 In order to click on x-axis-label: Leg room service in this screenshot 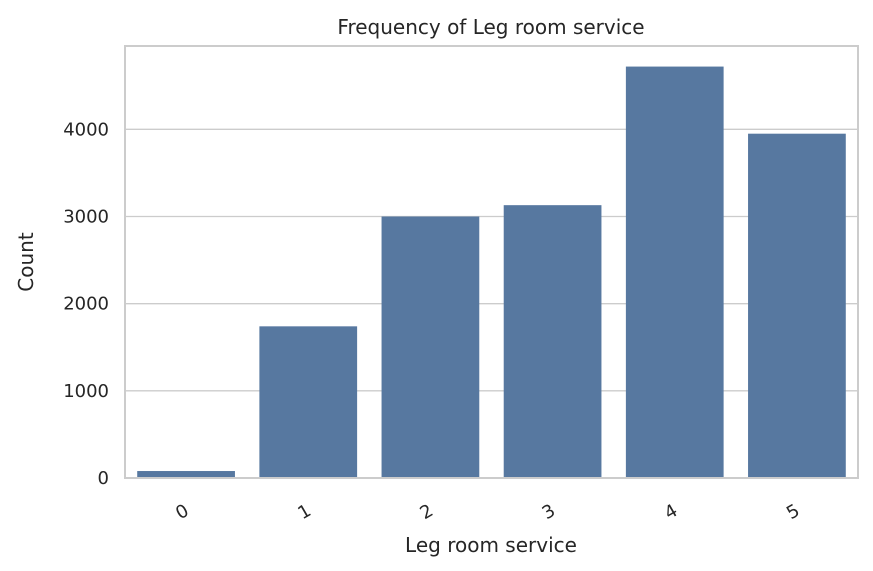, I will do `click(491, 545)`.